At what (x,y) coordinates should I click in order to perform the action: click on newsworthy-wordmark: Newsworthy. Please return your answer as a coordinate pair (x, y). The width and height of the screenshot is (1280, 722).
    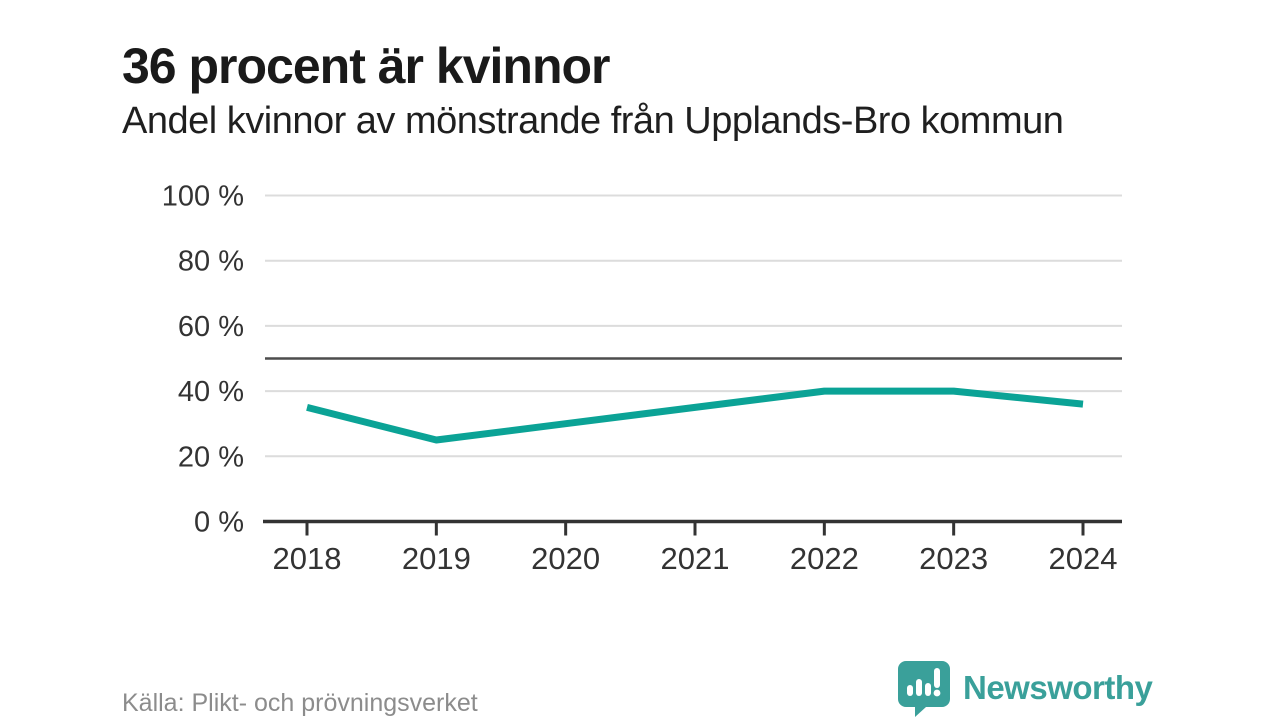
    Looking at the image, I should click on (1058, 687).